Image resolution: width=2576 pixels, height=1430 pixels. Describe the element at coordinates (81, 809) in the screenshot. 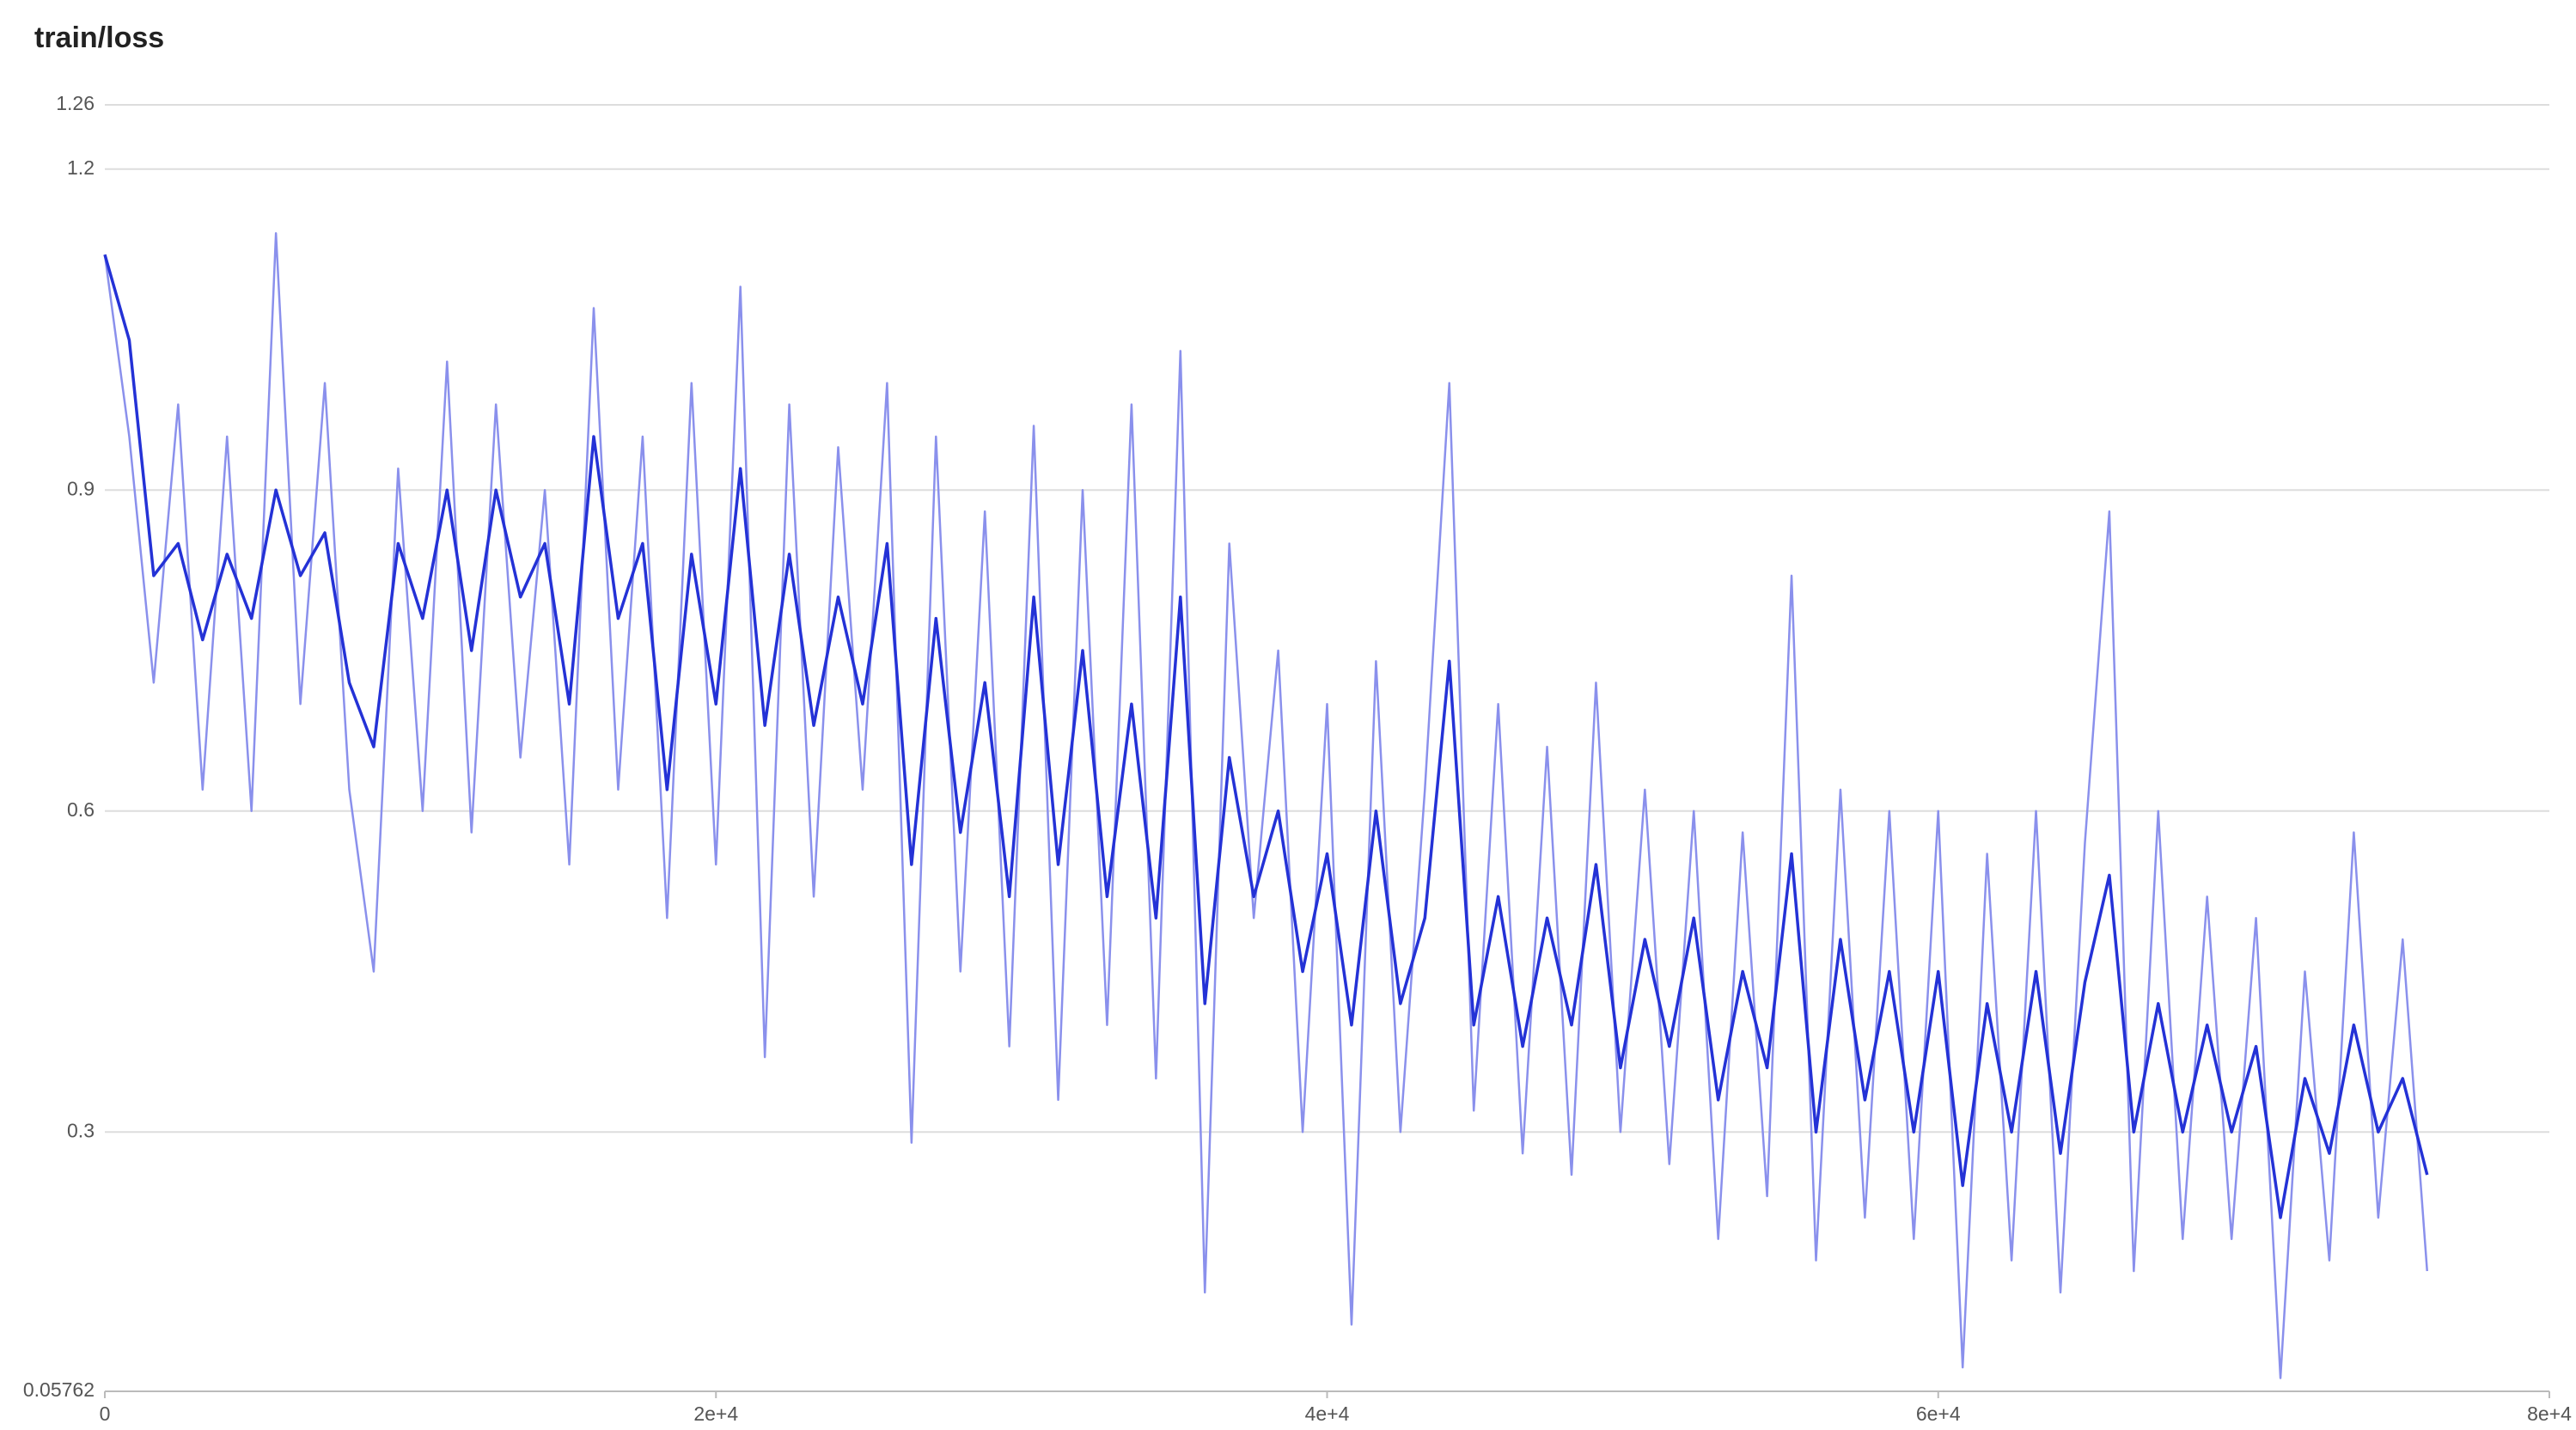

I see `y-tick-label: 0.6` at that location.